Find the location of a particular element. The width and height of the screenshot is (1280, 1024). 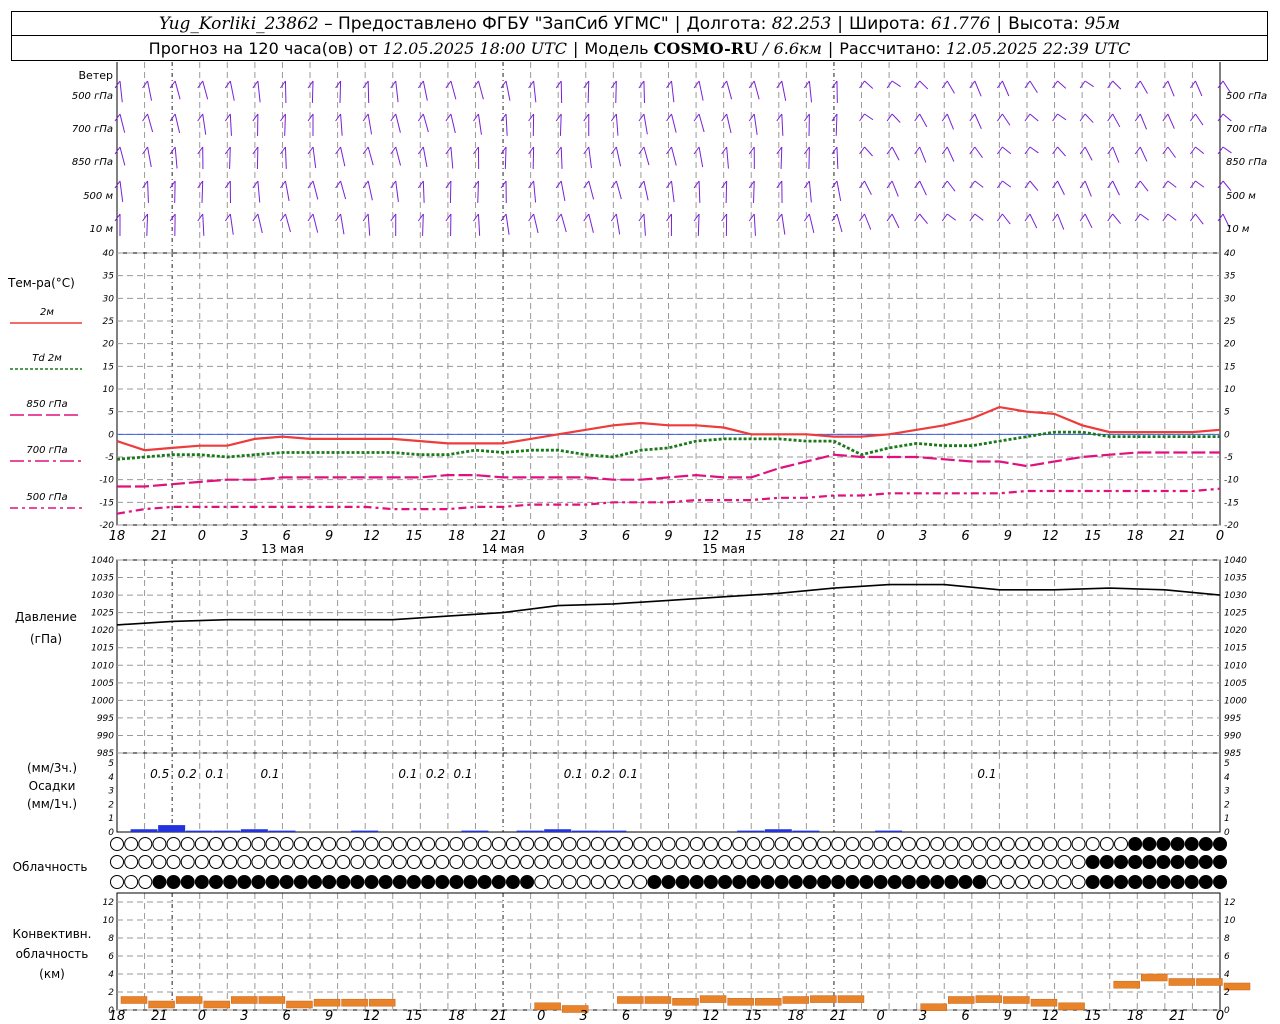

temp-ytick-left: 25 is located at coordinates (109, 322).